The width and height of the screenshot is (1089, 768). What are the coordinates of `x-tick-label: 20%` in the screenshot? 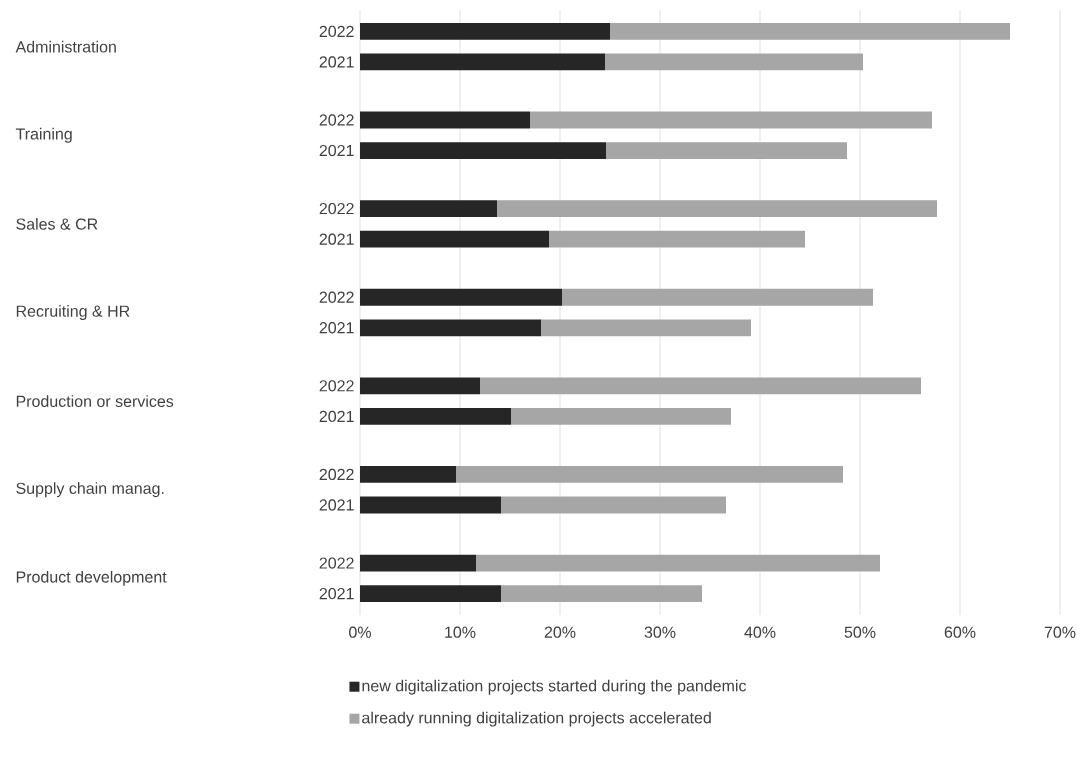 It's located at (560, 632).